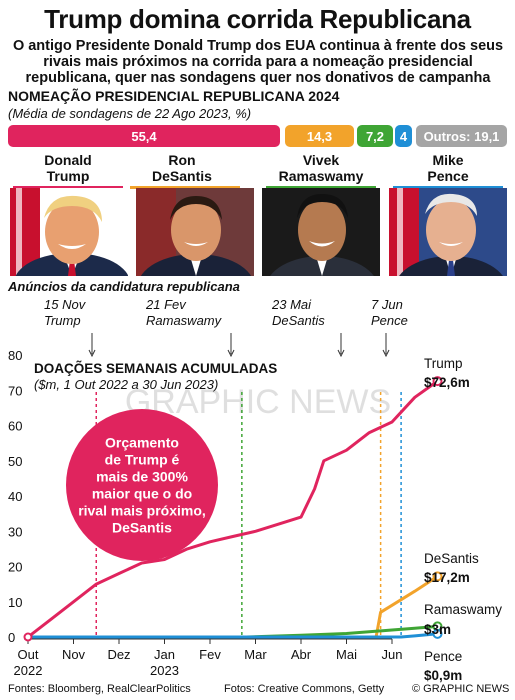  What do you see at coordinates (185, 187) in the screenshot?
I see `candidate-line-desantis` at bounding box center [185, 187].